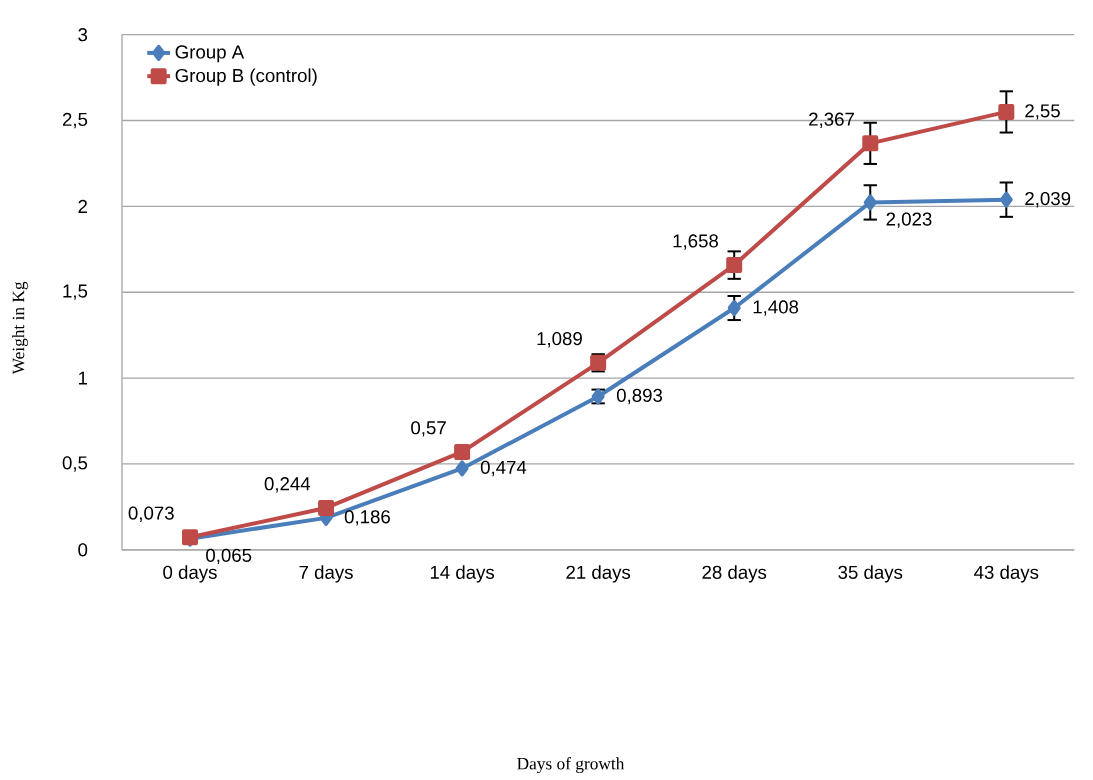 The image size is (1093, 780). I want to click on y-tick-label: 2,5, so click(75, 120).